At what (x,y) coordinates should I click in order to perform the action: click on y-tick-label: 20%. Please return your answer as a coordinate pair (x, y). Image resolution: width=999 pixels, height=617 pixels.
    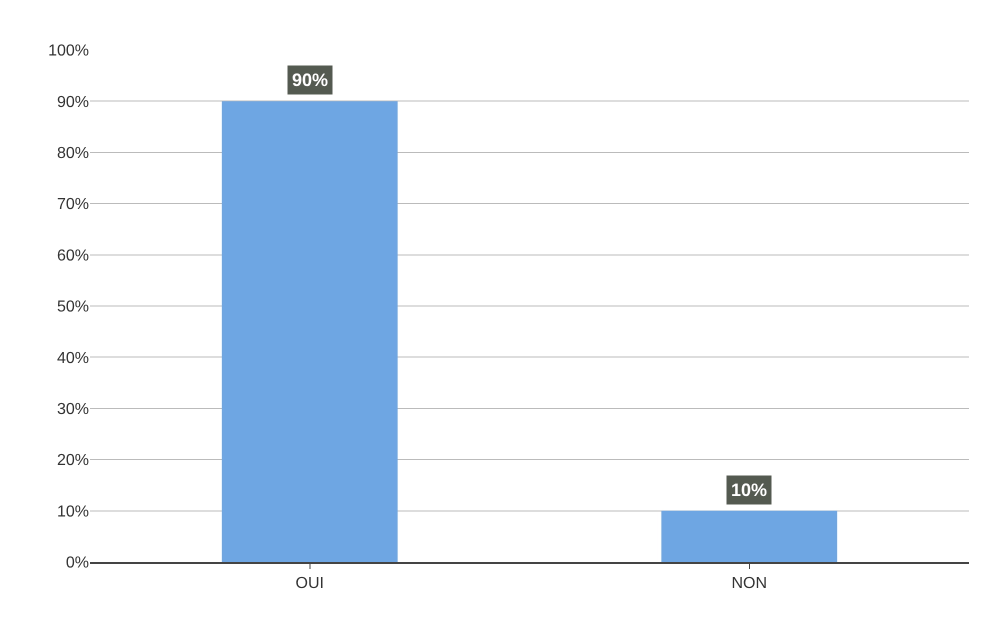
    Looking at the image, I should click on (72, 461).